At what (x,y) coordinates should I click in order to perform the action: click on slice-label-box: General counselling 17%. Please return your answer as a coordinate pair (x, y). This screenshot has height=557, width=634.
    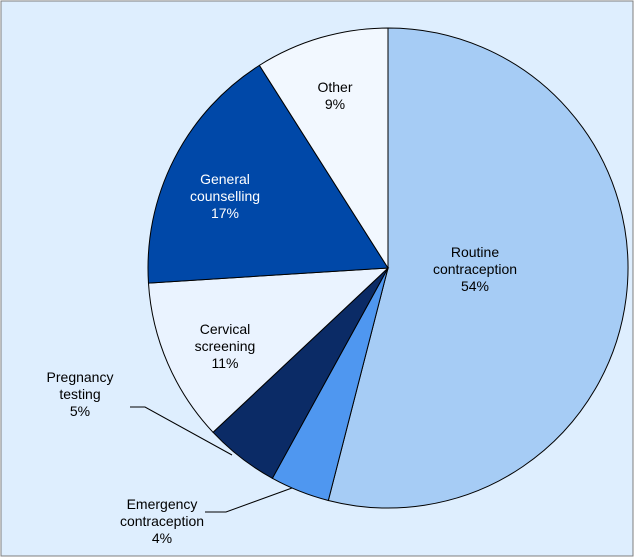
    Looking at the image, I should click on (225, 196).